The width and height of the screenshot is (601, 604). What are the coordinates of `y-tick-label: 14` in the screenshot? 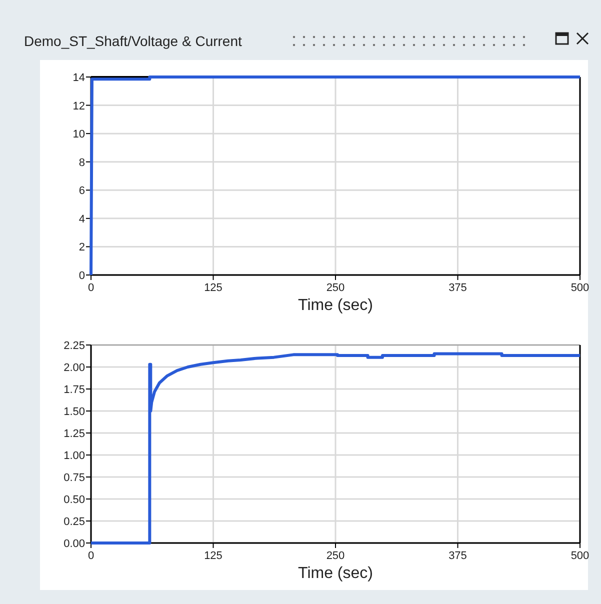 It's located at (78, 78).